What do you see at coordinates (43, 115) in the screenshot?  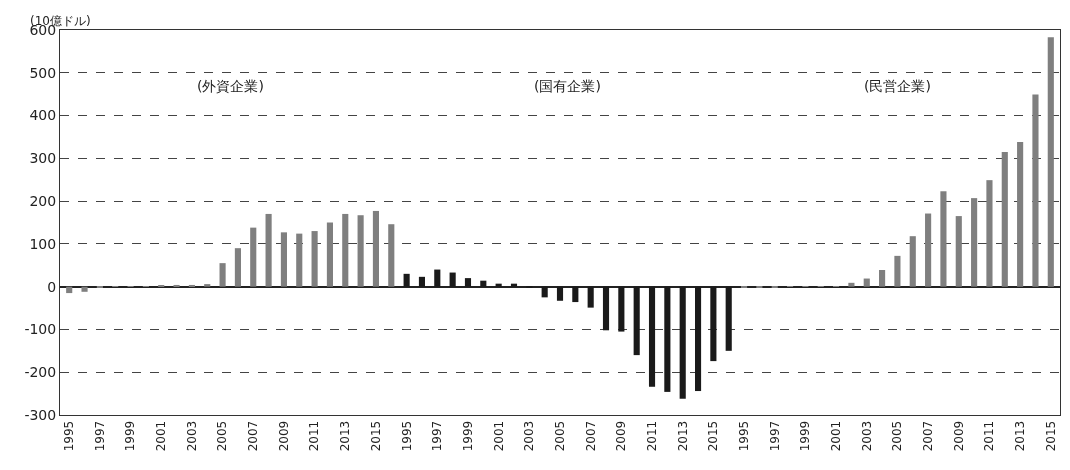 I see `y-tick-label: 400` at bounding box center [43, 115].